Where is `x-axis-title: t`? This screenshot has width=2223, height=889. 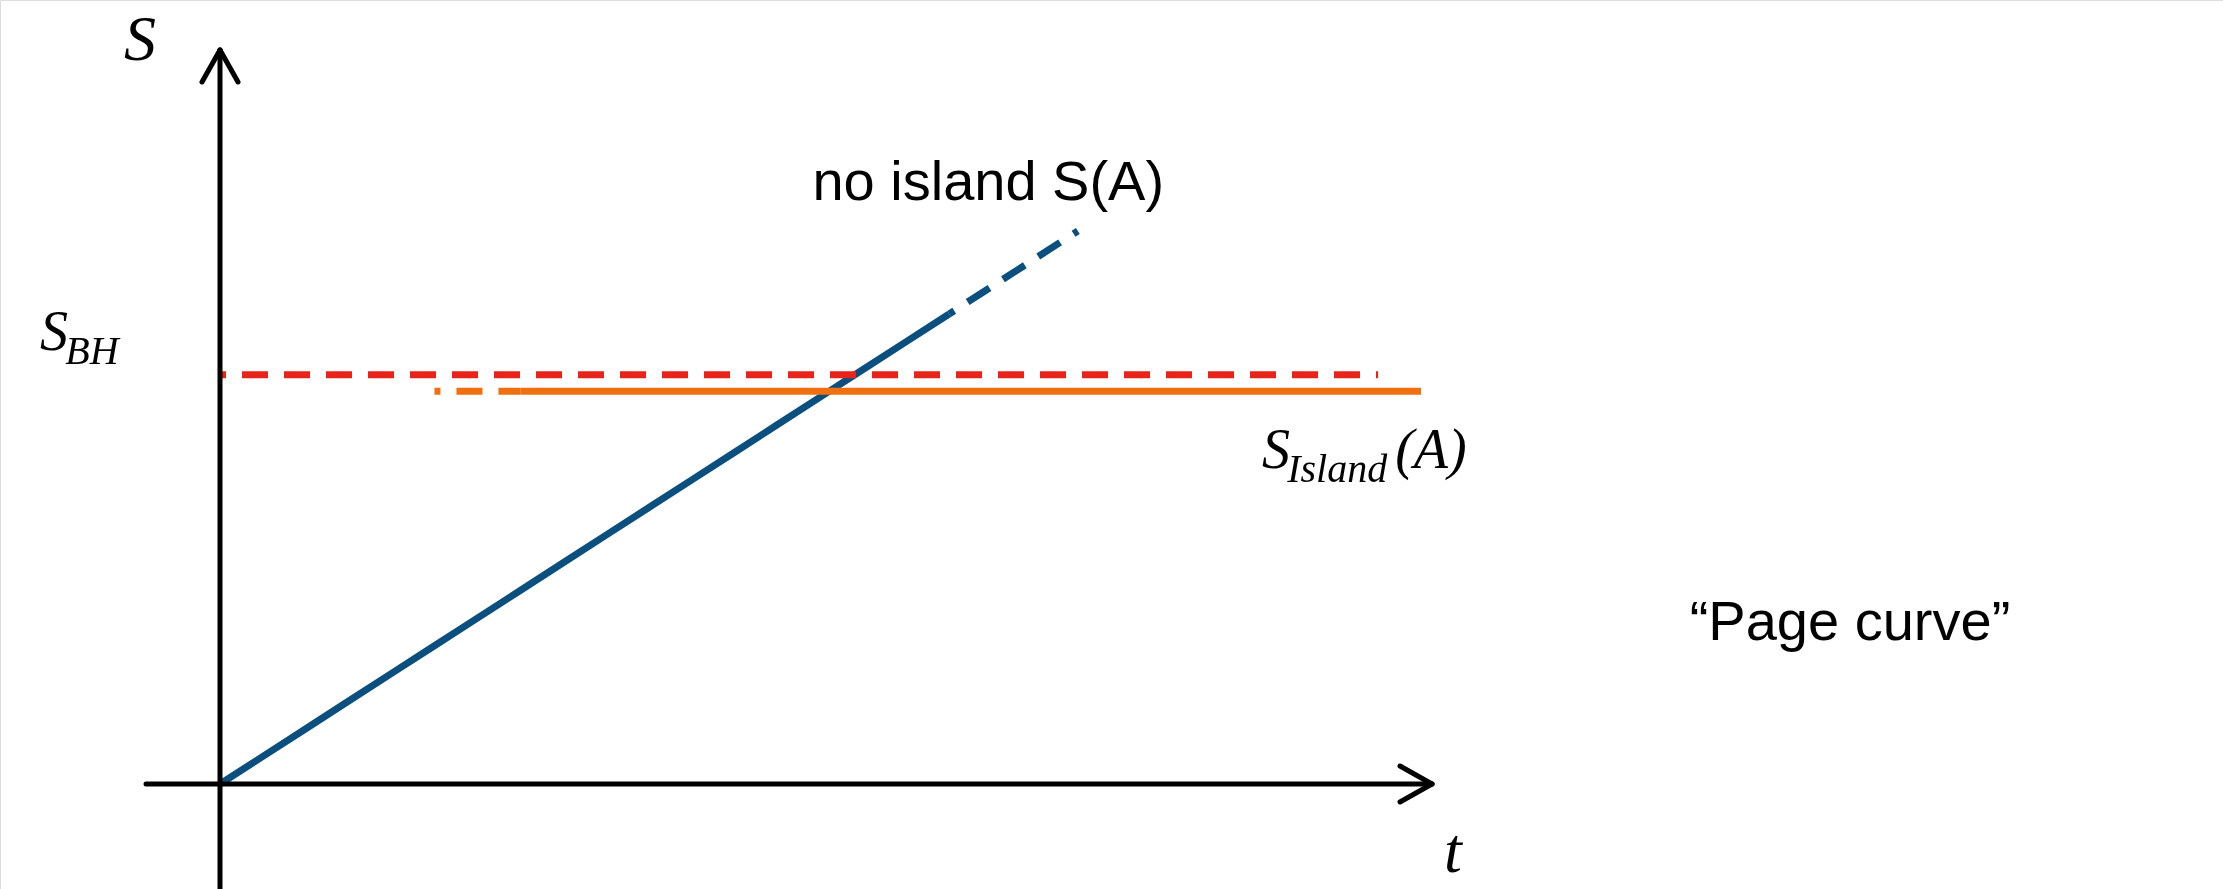 x-axis-title: t is located at coordinates (1454, 850).